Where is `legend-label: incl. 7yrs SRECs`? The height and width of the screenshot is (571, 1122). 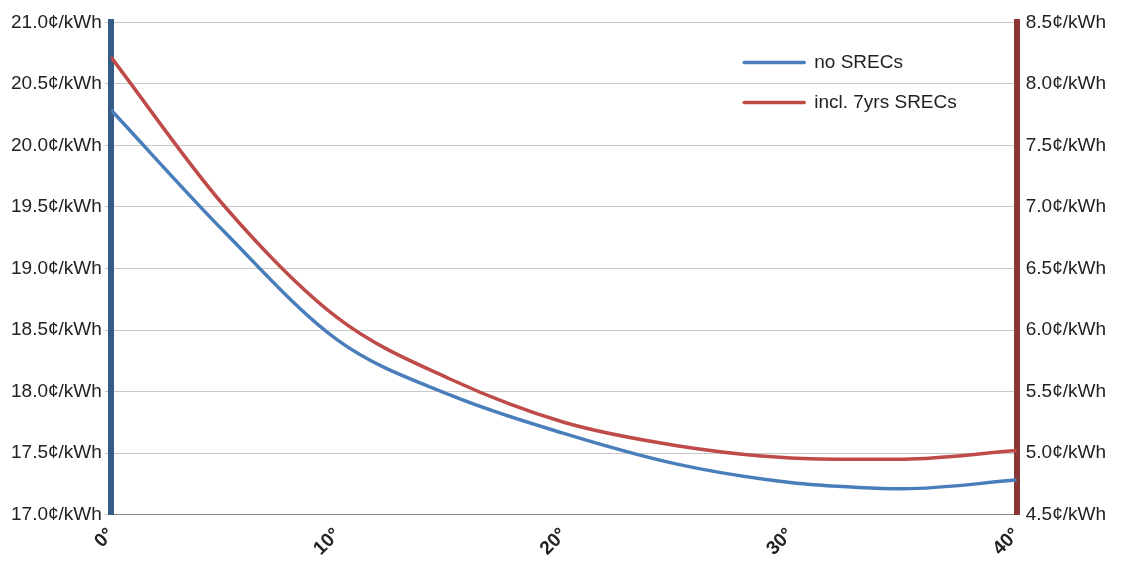 legend-label: incl. 7yrs SRECs is located at coordinates (885, 101).